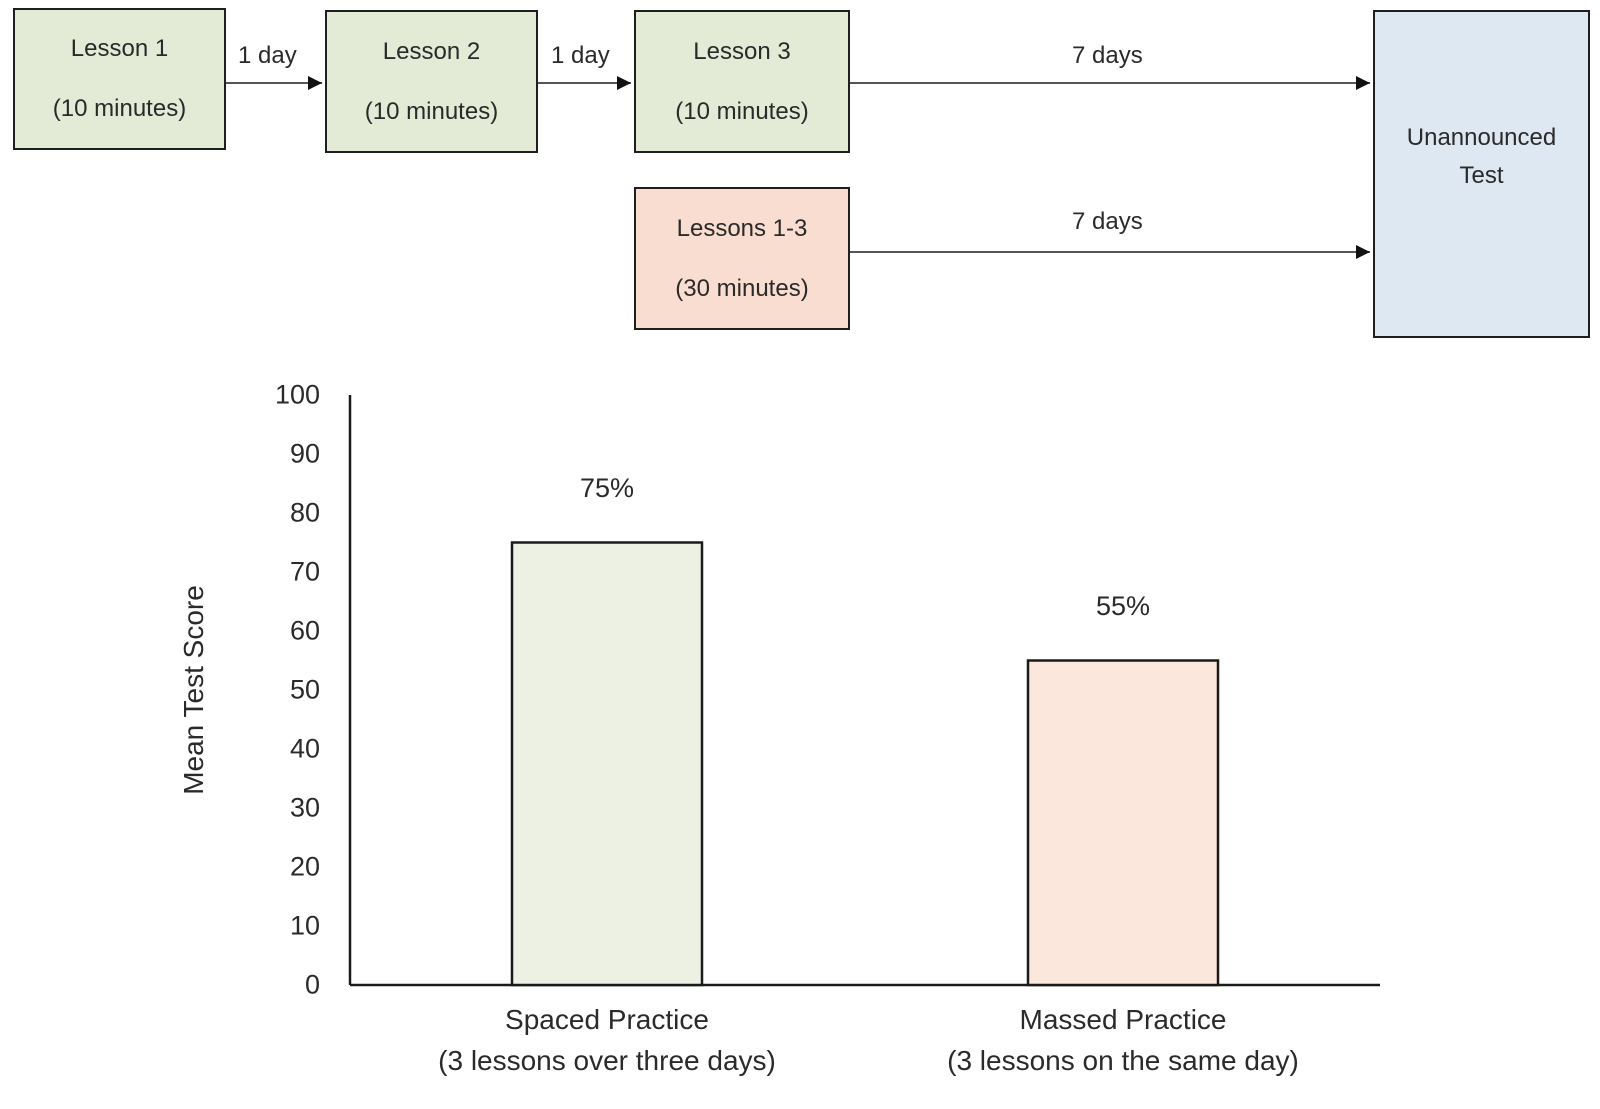 The height and width of the screenshot is (1109, 1600). Describe the element at coordinates (1481, 137) in the screenshot. I see `test-title-line1: Unannounced` at that location.